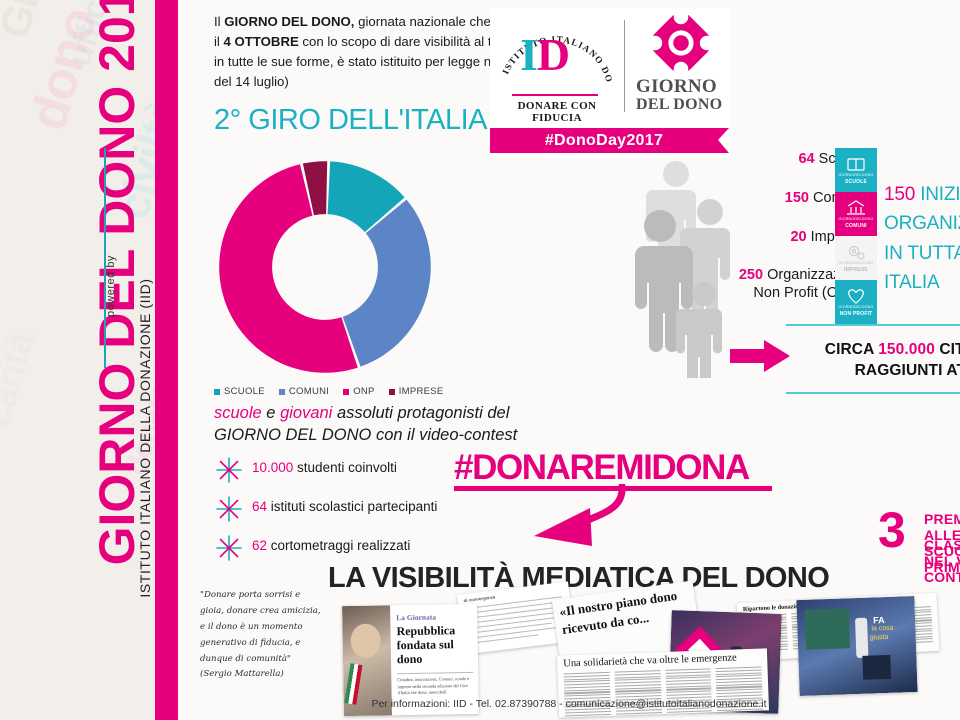 This screenshot has width=960, height=720. What do you see at coordinates (289, 21) in the screenshot?
I see `intro-l1-bold: GIORNO DEL DONO,` at bounding box center [289, 21].